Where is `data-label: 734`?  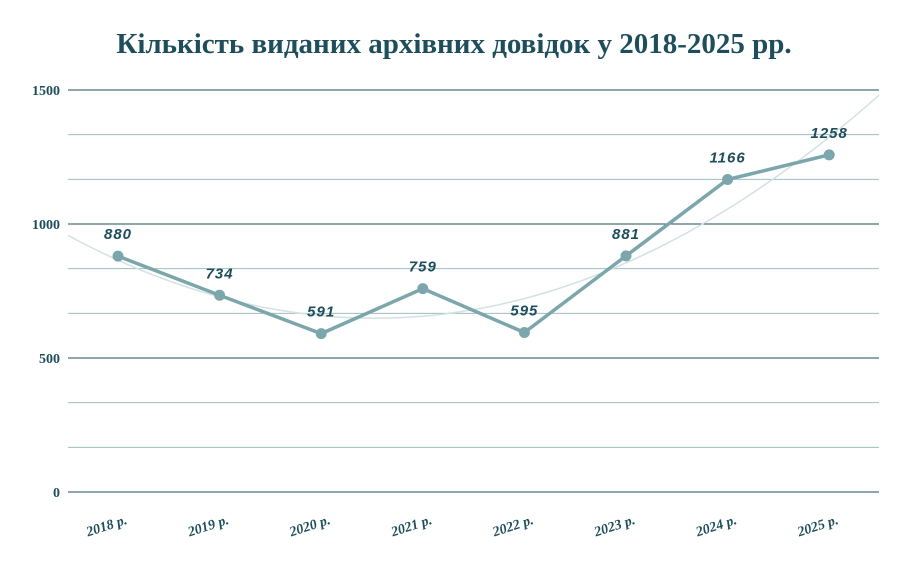 data-label: 734 is located at coordinates (220, 273).